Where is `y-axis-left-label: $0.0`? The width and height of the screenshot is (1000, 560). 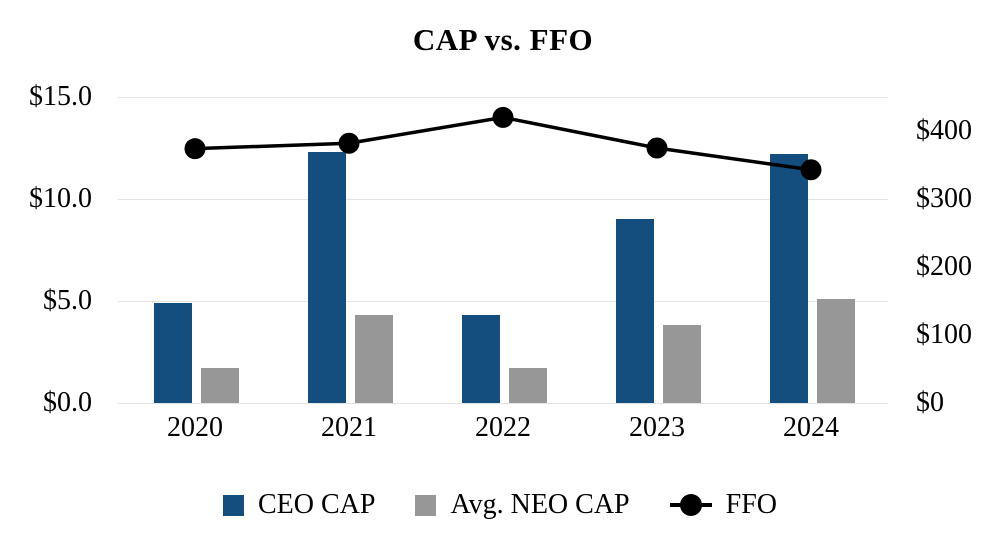
y-axis-left-label: $0.0 is located at coordinates (67, 402).